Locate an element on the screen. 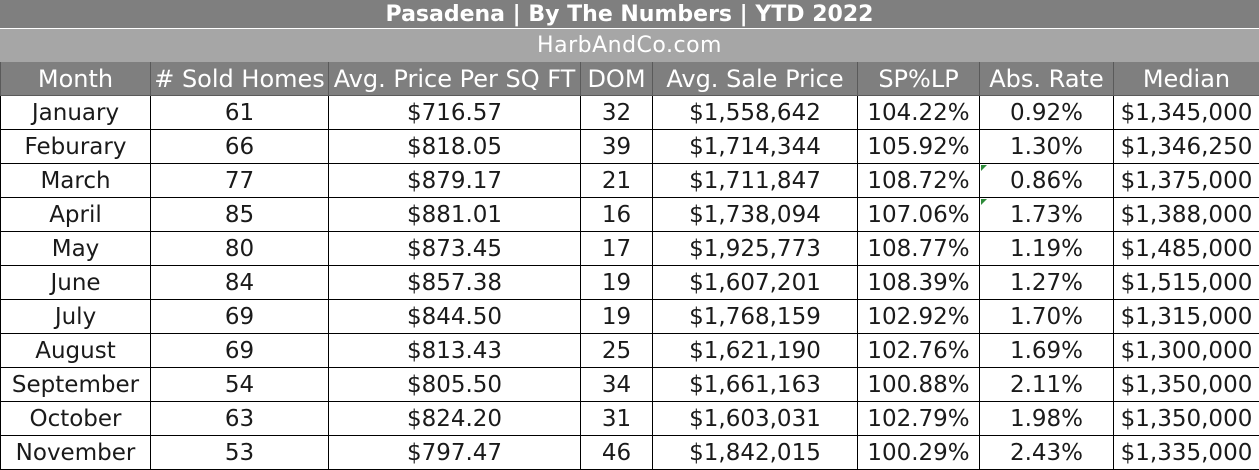 Image resolution: width=1259 pixels, height=470 pixels. cell-dom: 16 is located at coordinates (617, 215).